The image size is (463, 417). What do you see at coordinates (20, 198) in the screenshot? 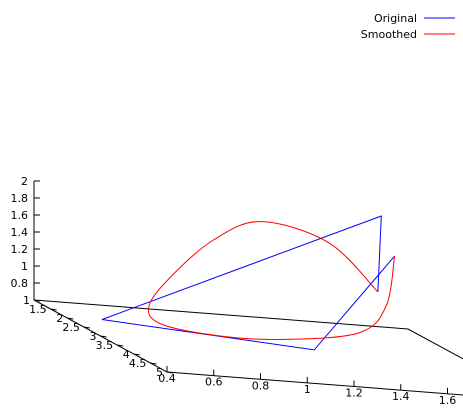
I see `z-tick-label: 1.8` at bounding box center [20, 198].